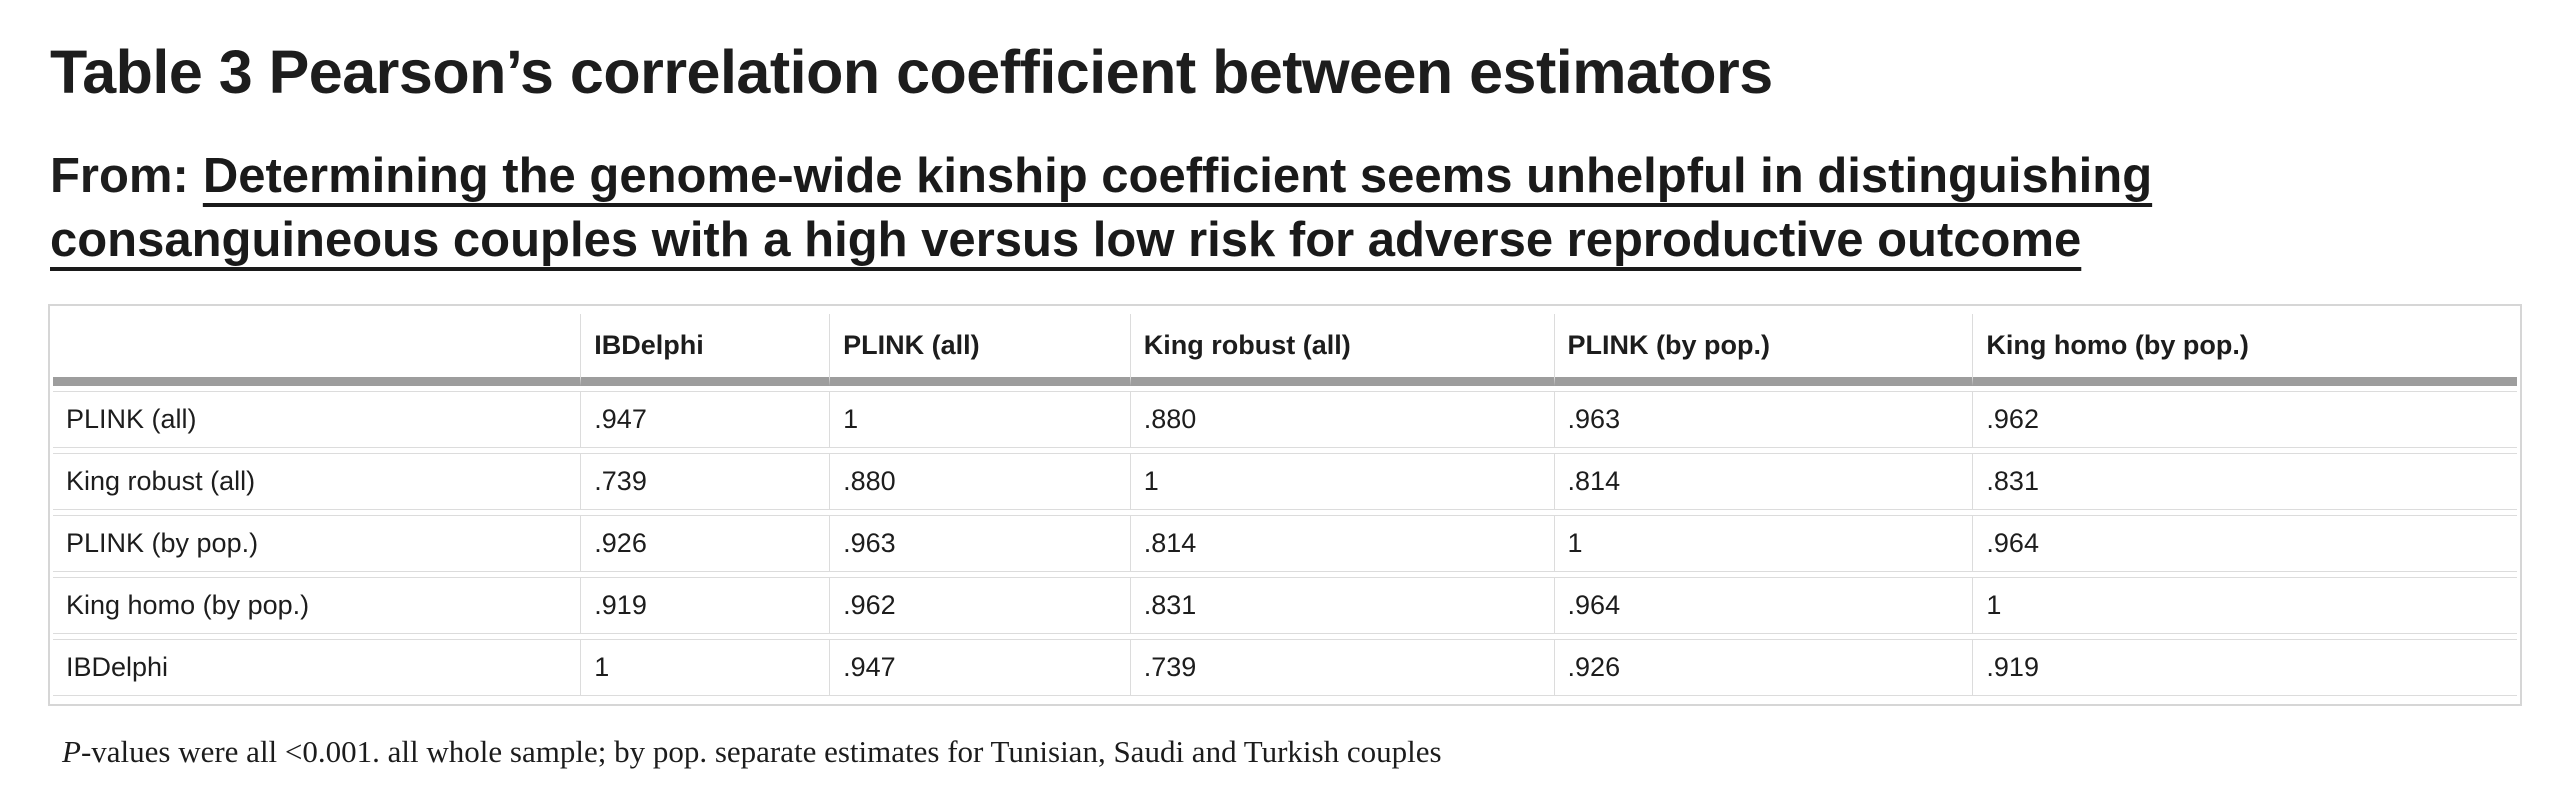 This screenshot has height=809, width=2560. Describe the element at coordinates (119, 176) in the screenshot. I see `from-label: From:` at that location.